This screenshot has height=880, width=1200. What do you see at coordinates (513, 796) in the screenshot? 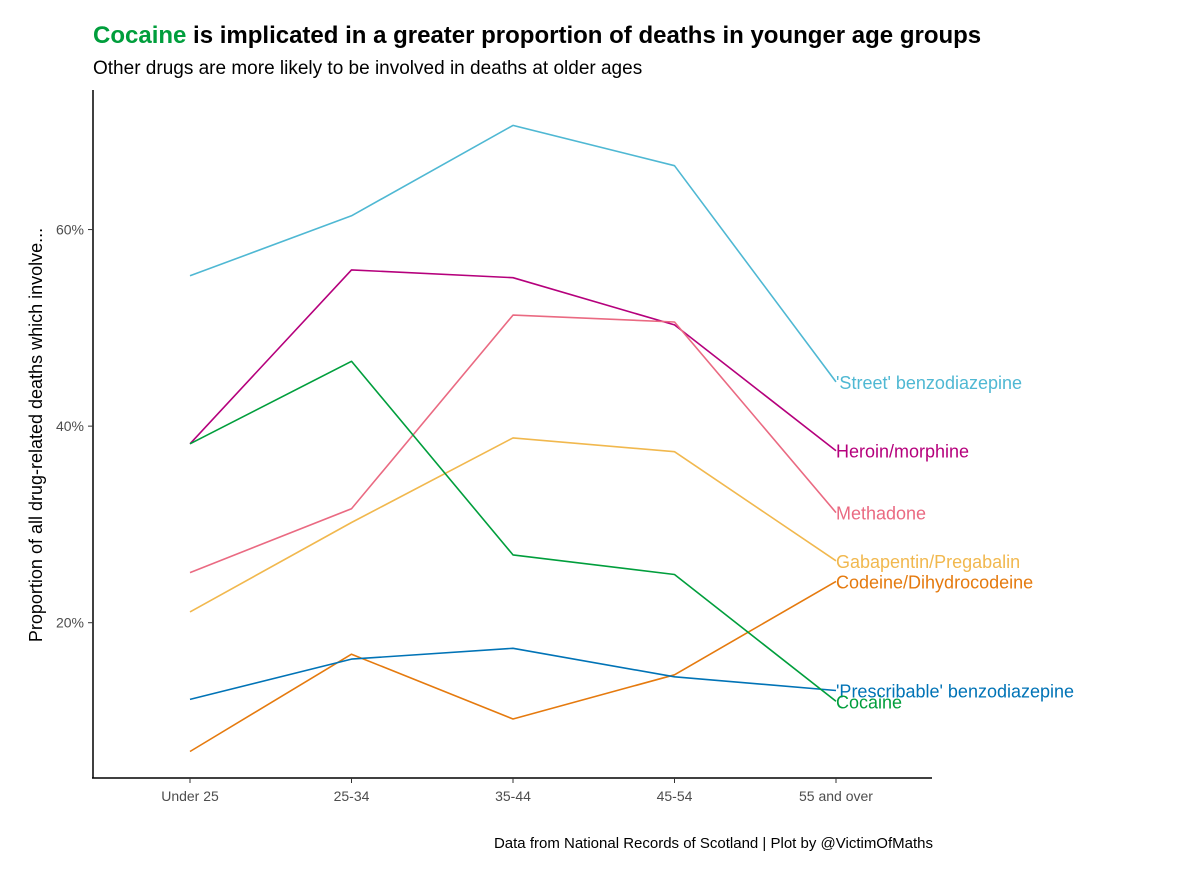
I see `x-tick-label: 35-44` at bounding box center [513, 796].